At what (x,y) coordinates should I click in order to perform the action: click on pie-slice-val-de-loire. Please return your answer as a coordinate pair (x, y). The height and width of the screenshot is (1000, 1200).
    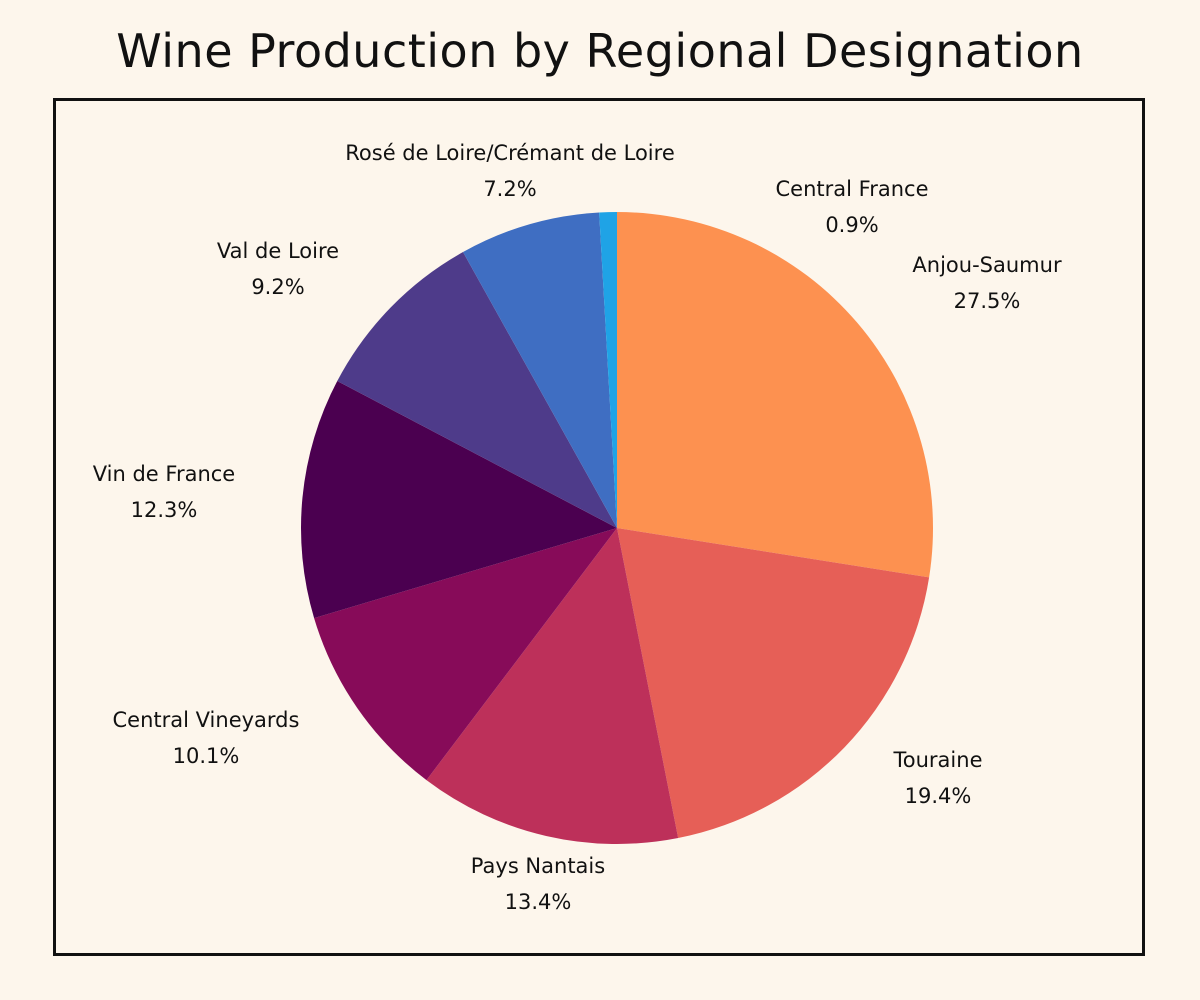
    Looking at the image, I should click on (477, 390).